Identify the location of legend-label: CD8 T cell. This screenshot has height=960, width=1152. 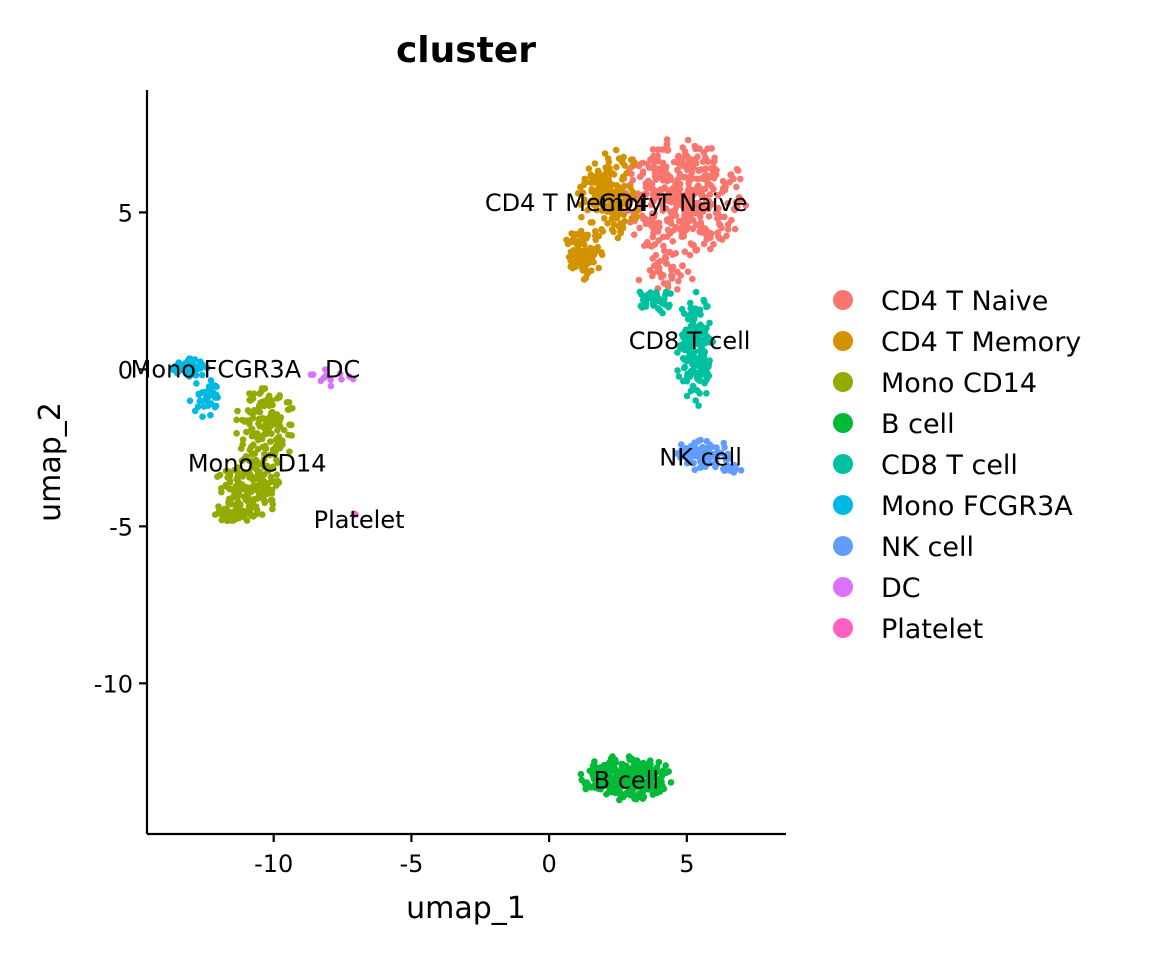
(949, 465).